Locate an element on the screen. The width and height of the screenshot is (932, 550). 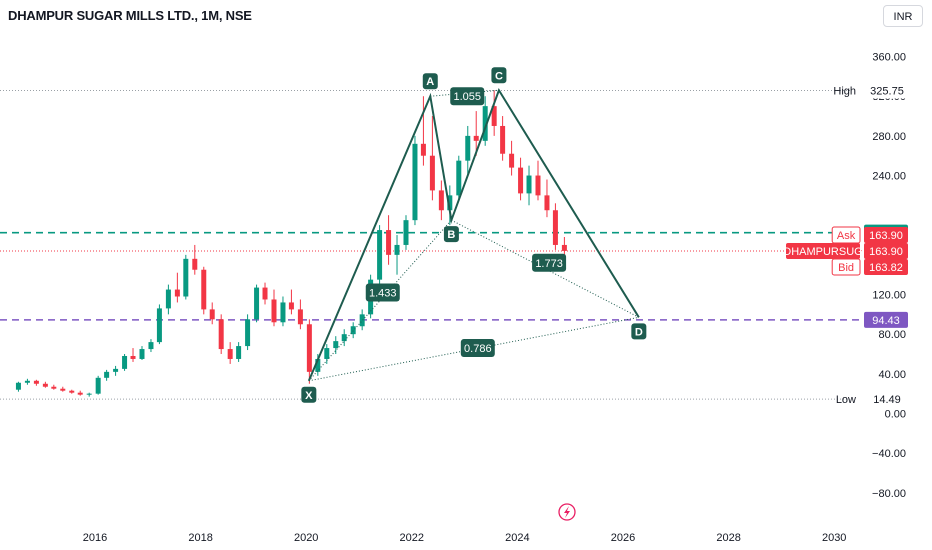
y-tick-label: 40.00 is located at coordinates (892, 375).